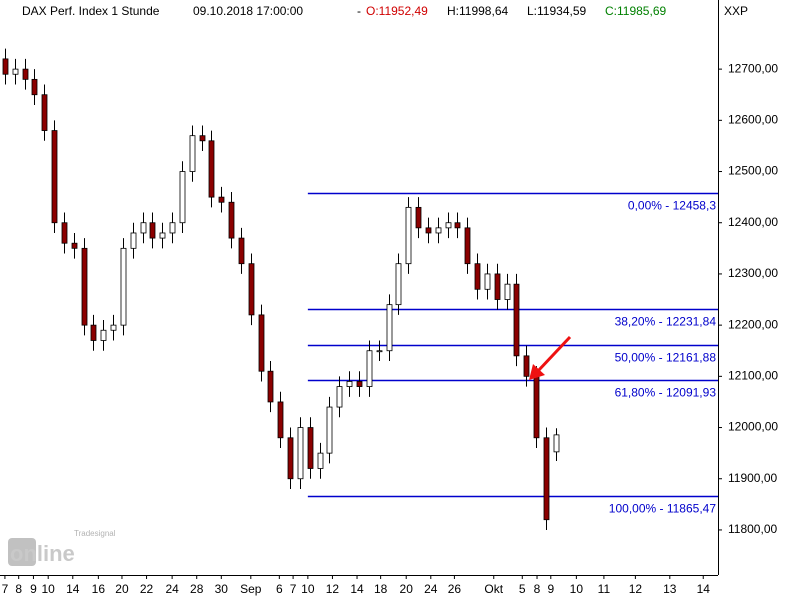 This screenshot has height=600, width=800. What do you see at coordinates (95, 533) in the screenshot?
I see `watermark-brand: Tradesignal` at bounding box center [95, 533].